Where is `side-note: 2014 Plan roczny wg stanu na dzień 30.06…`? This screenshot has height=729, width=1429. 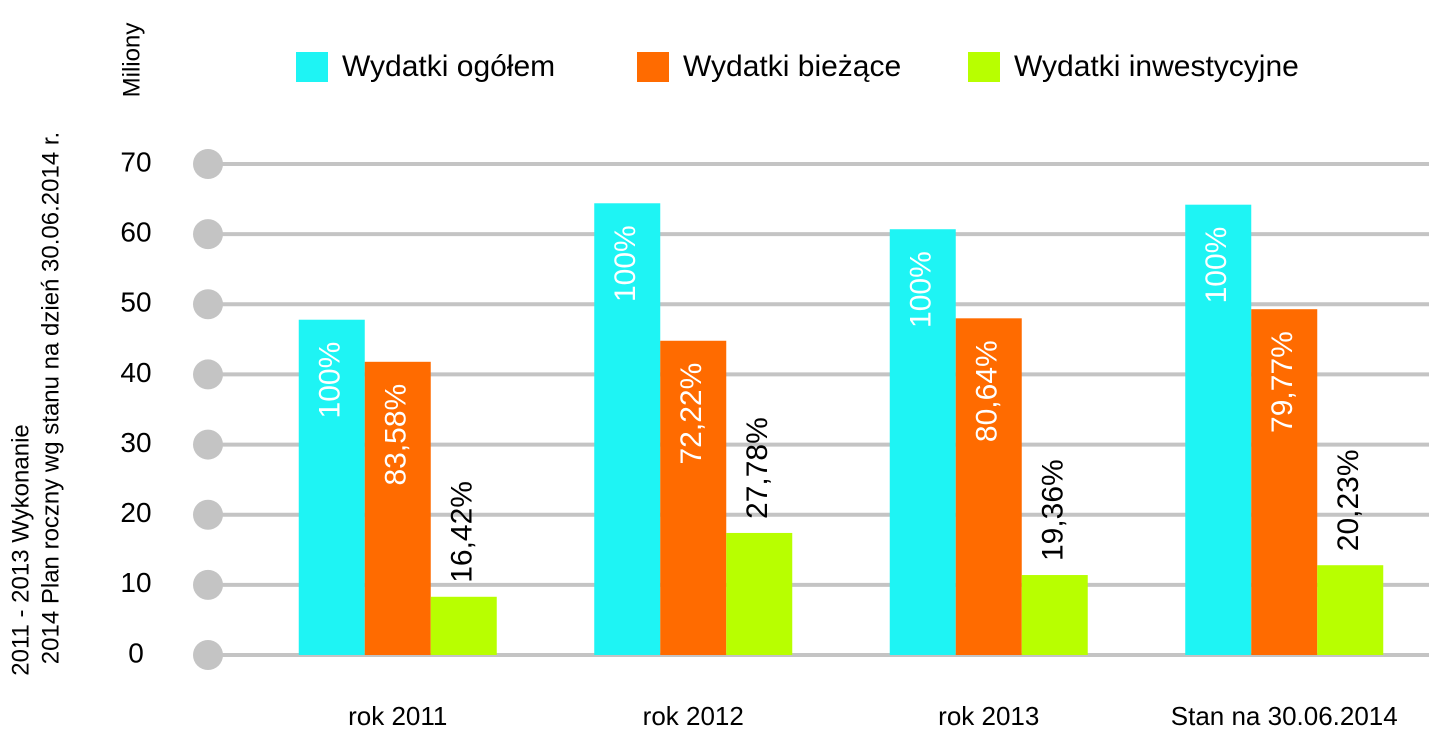
side-note: 2014 Plan roczny wg stanu na dzień 30.06… is located at coordinates (50, 398).